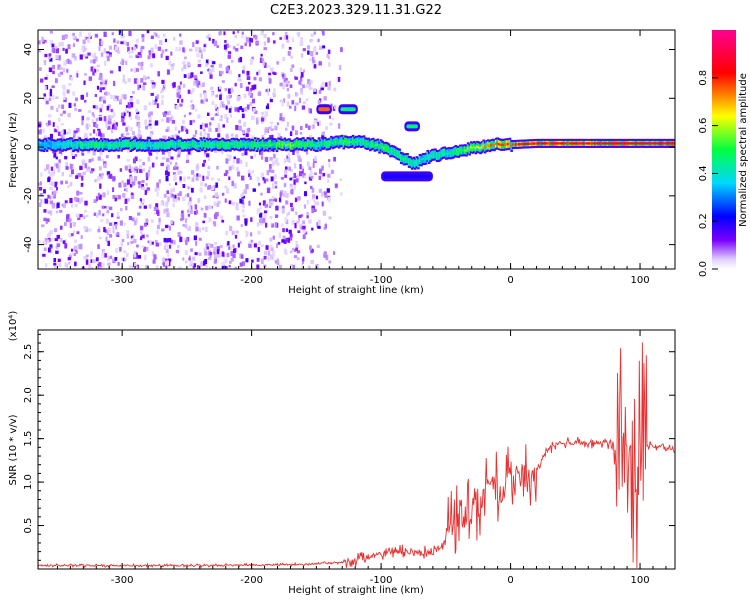 The image size is (750, 600). What do you see at coordinates (251, 280) in the screenshot?
I see `heatmap-x-tick-label: -200` at bounding box center [251, 280].